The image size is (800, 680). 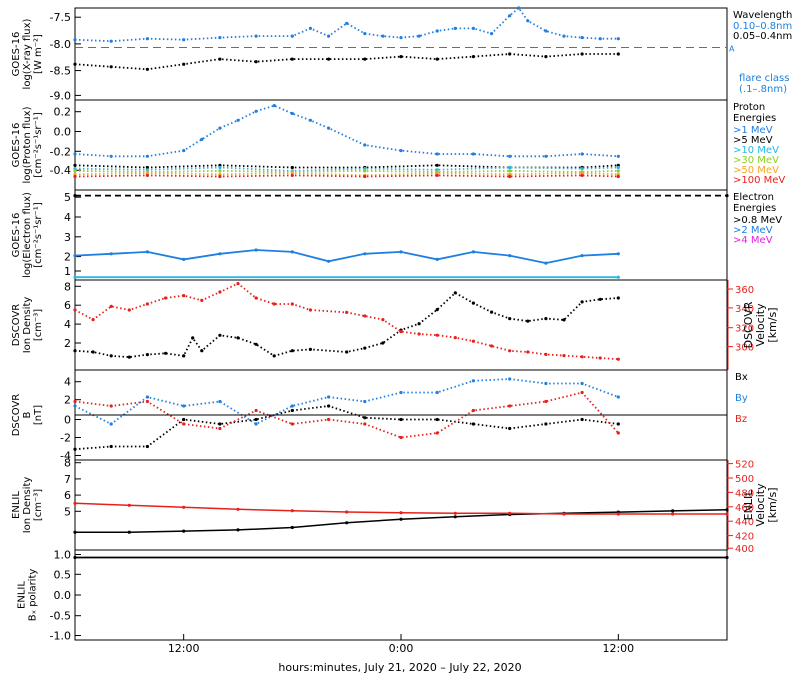 I want to click on y-axis-label-line: Bₓ polarity, so click(x=33, y=595).